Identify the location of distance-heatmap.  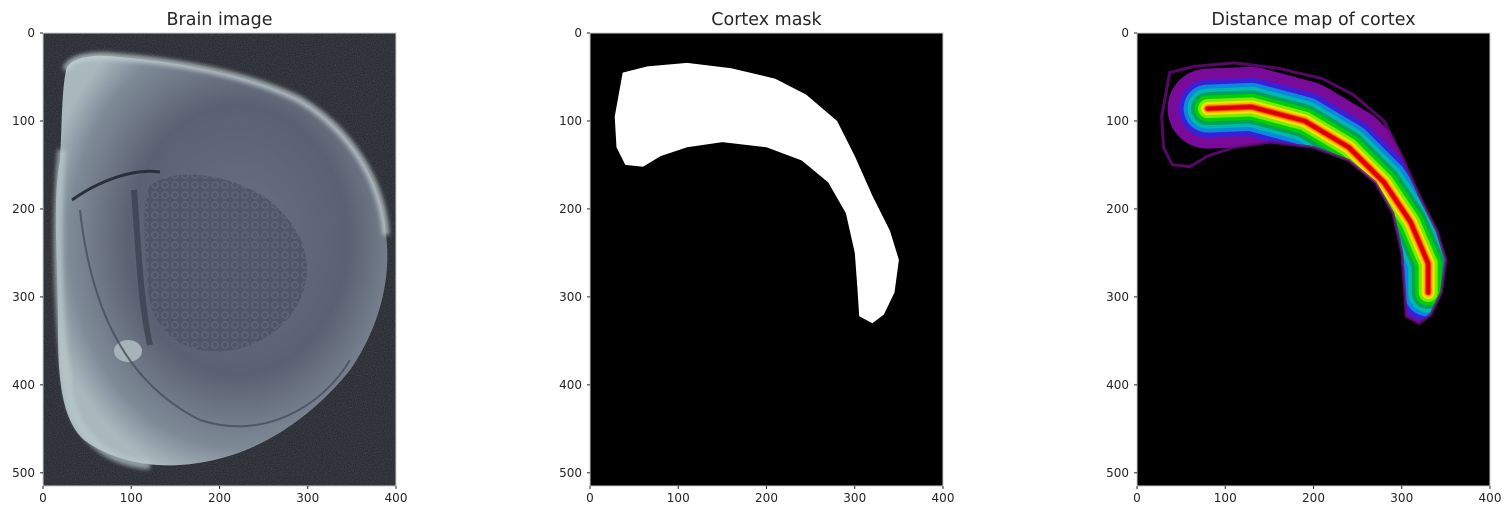
(1304, 193).